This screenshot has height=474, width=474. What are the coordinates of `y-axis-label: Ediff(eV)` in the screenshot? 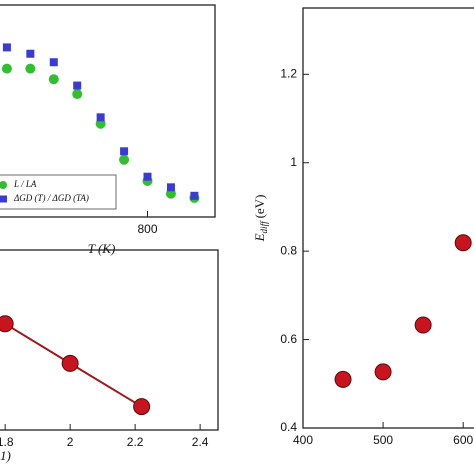 It's located at (260, 219).